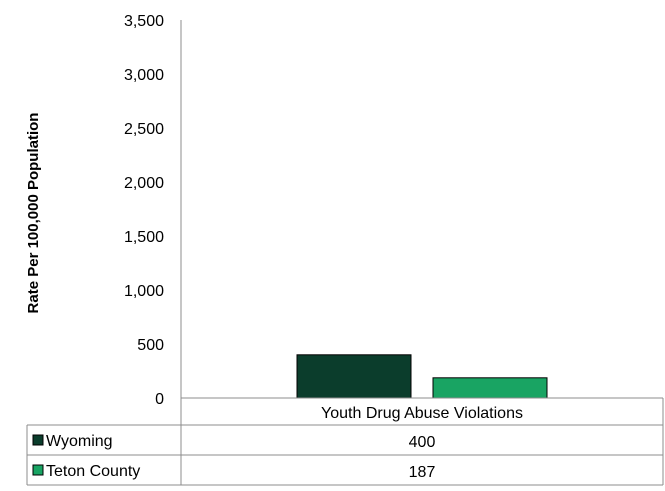 The width and height of the screenshot is (665, 491). Describe the element at coordinates (422, 413) in the screenshot. I see `x-tick-label: Youth Drug Abuse Violations` at that location.